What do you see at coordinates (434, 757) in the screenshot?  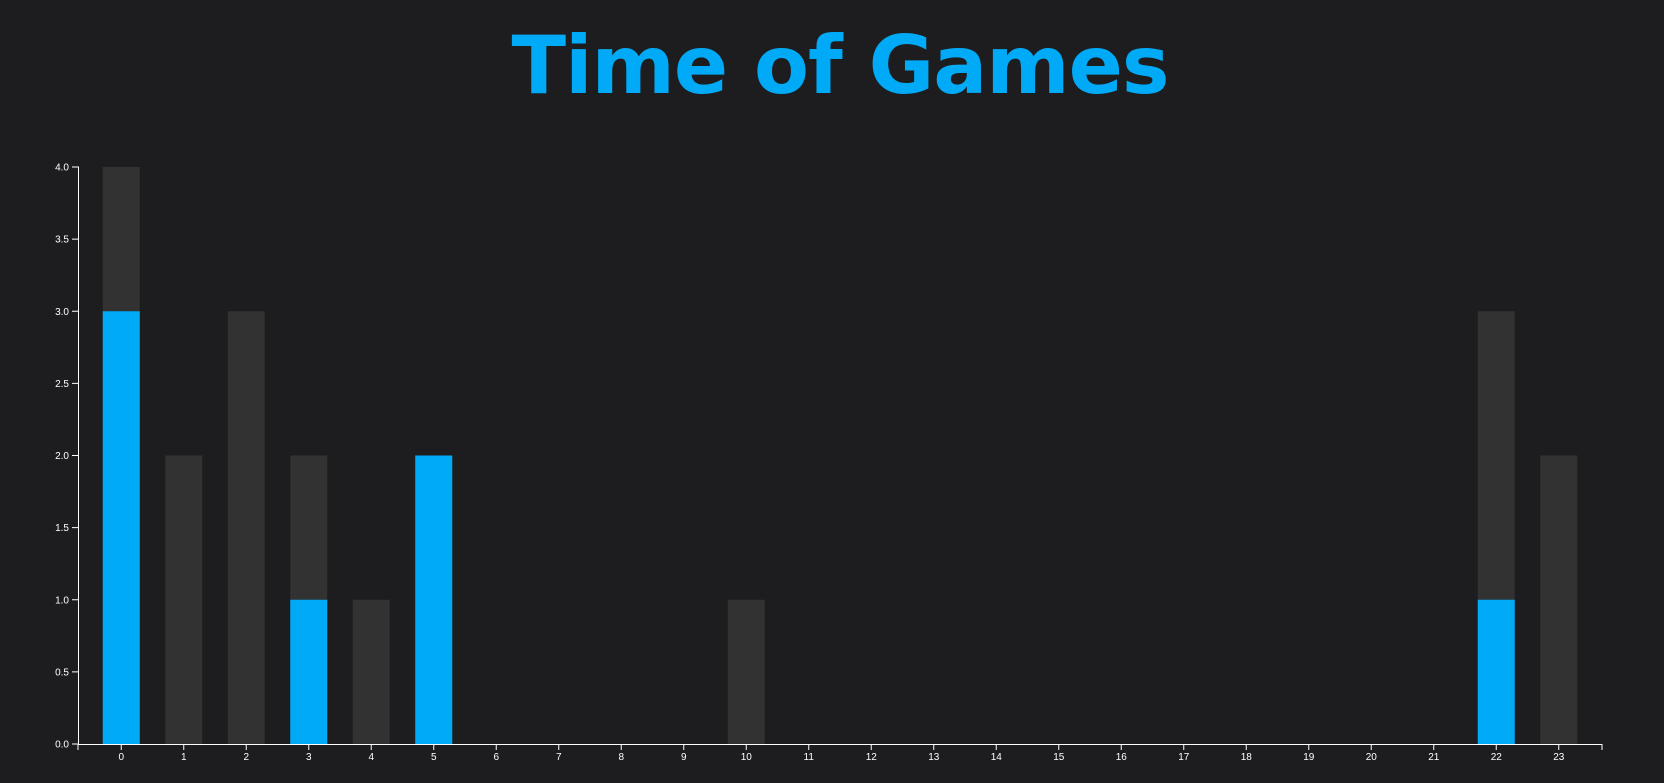 I see `x-tick-label: 5` at bounding box center [434, 757].